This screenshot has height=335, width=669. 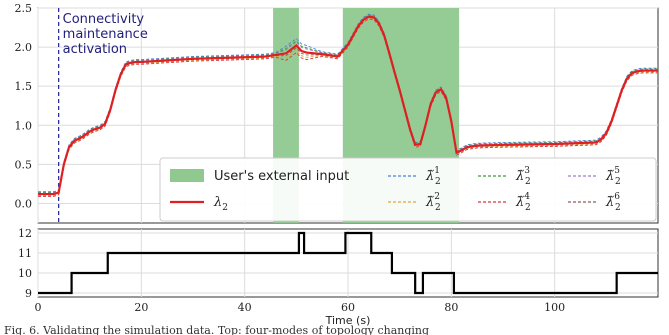 I want to click on legend-label: User's external input, so click(x=281, y=176).